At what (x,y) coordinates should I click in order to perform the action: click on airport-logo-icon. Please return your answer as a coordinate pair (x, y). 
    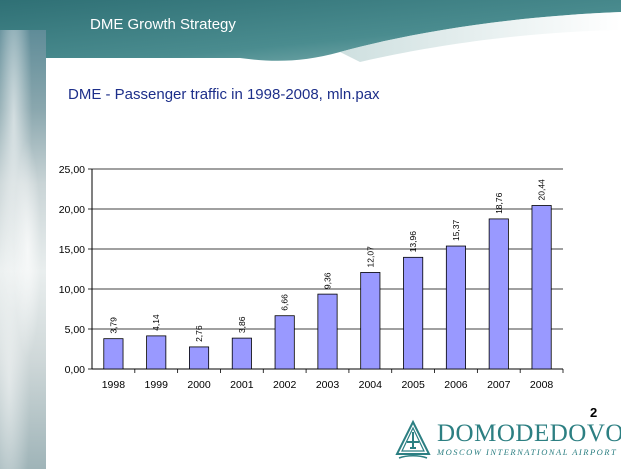
    Looking at the image, I should click on (413, 439).